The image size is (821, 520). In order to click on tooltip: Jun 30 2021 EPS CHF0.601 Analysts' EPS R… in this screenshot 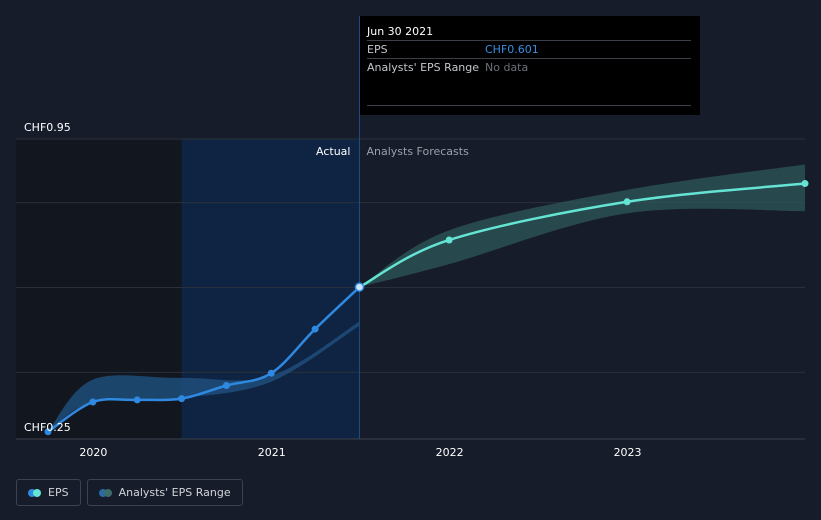, I will do `click(530, 65)`.